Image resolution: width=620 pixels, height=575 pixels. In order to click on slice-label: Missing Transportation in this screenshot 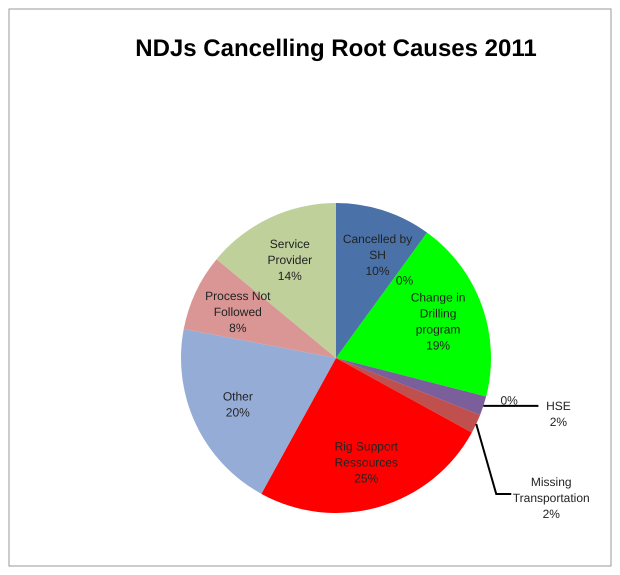, I will do `click(551, 490)`.